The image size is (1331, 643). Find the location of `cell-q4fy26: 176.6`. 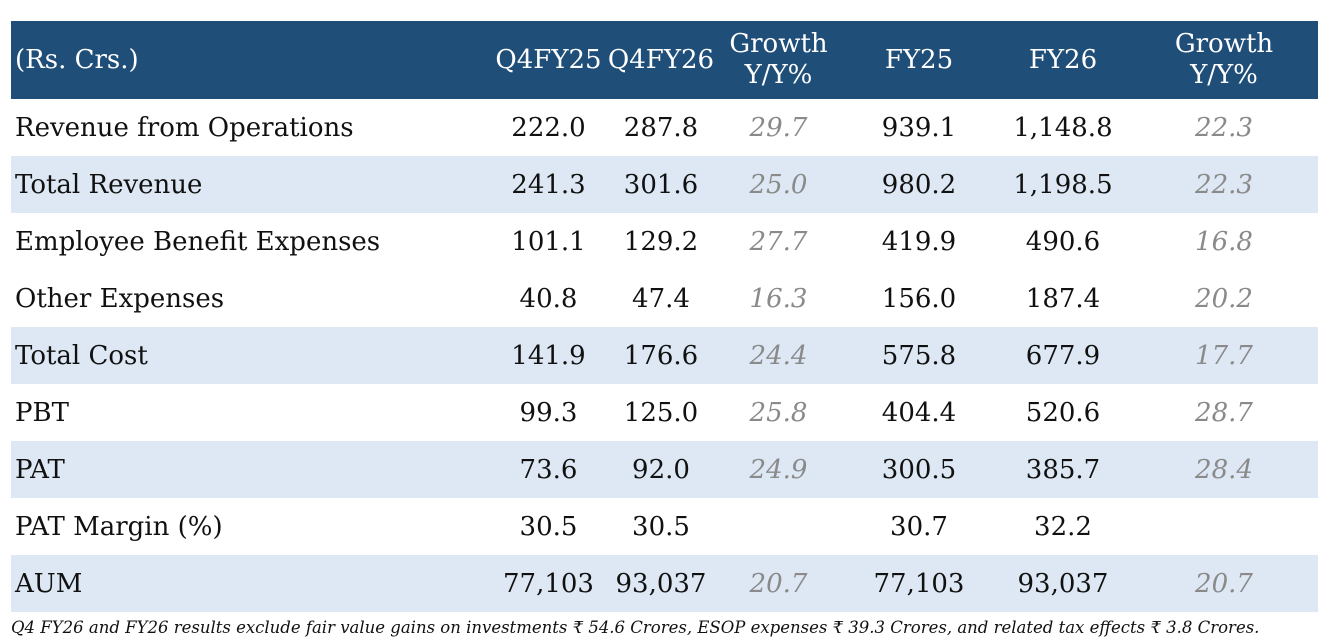

cell-q4fy26: 176.6 is located at coordinates (661, 355).